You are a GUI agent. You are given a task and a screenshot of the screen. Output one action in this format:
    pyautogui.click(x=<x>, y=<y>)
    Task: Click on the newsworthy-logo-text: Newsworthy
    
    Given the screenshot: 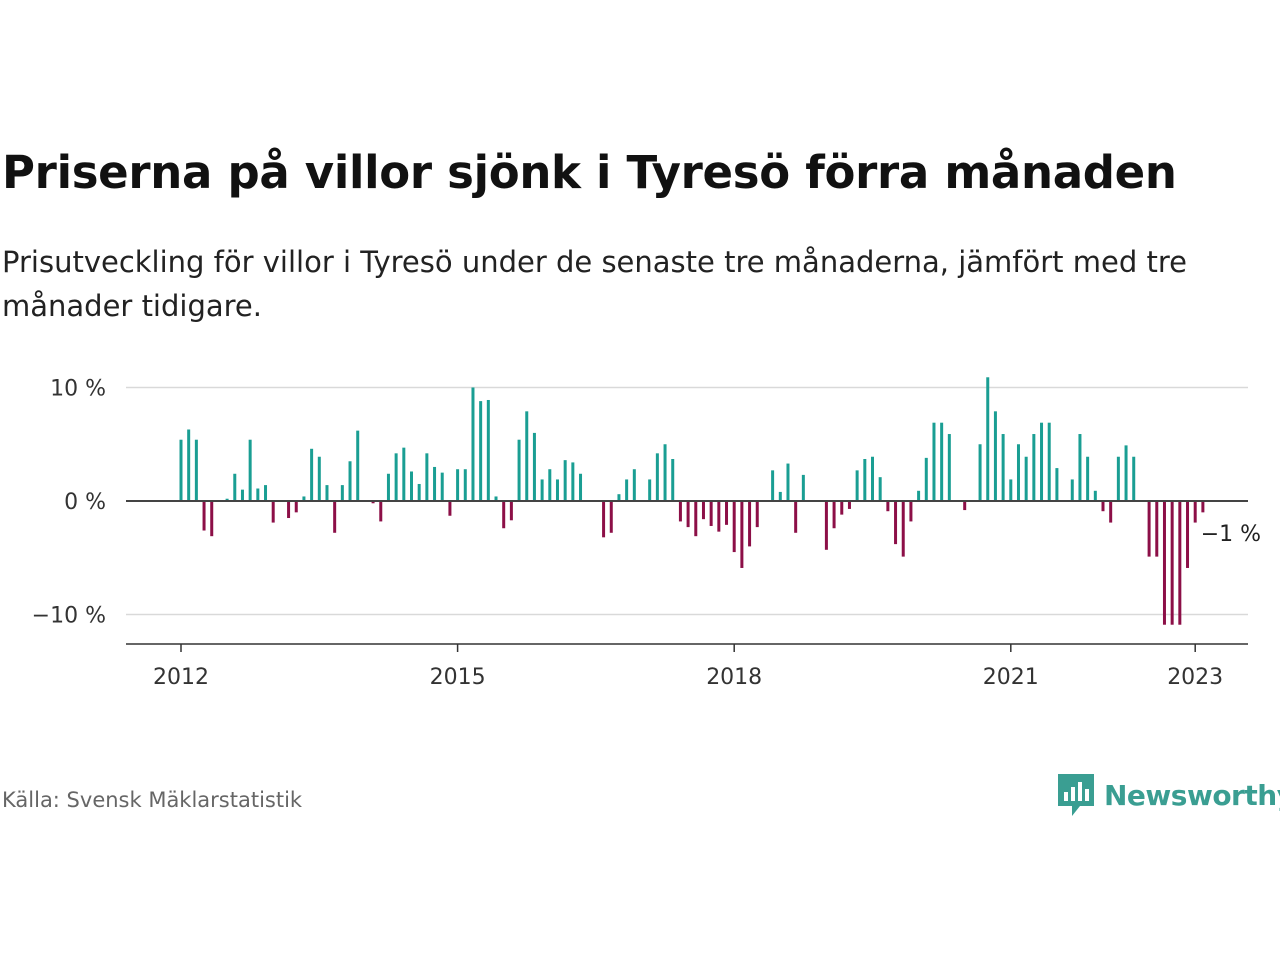 What is the action you would take?
    pyautogui.click(x=1192, y=795)
    